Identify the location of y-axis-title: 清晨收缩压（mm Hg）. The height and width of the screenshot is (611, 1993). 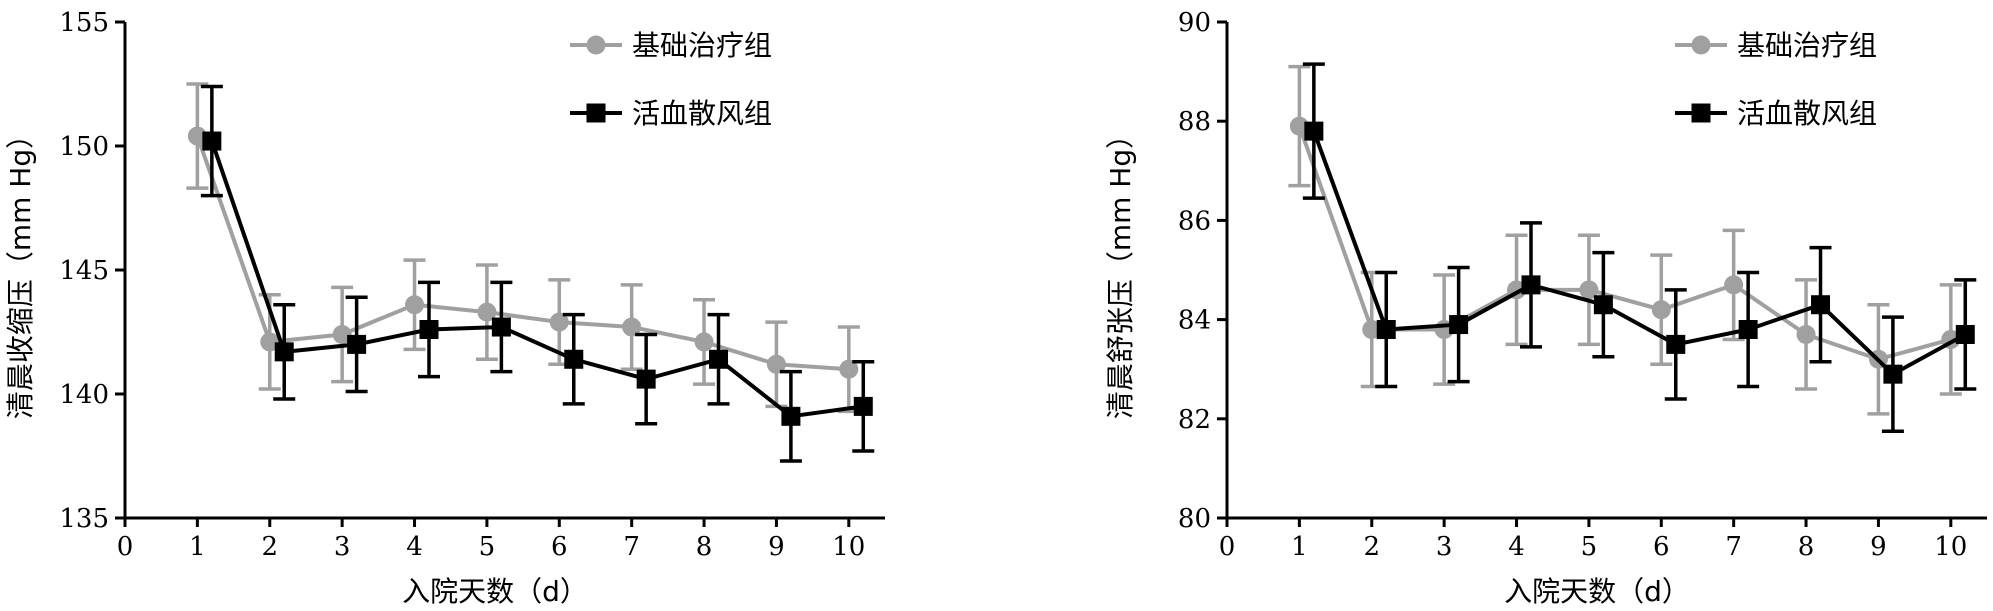
(20, 270).